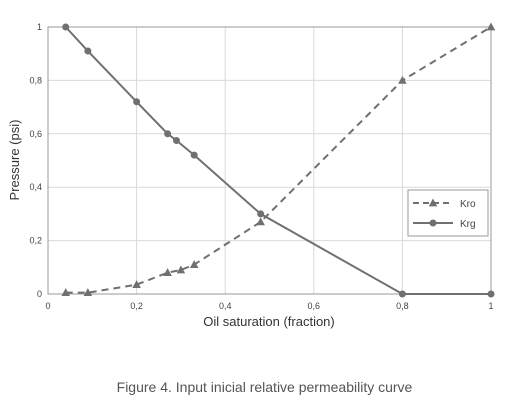 This screenshot has width=529, height=408. Describe the element at coordinates (35, 134) in the screenshot. I see `y-tick-label: 0,6` at that location.